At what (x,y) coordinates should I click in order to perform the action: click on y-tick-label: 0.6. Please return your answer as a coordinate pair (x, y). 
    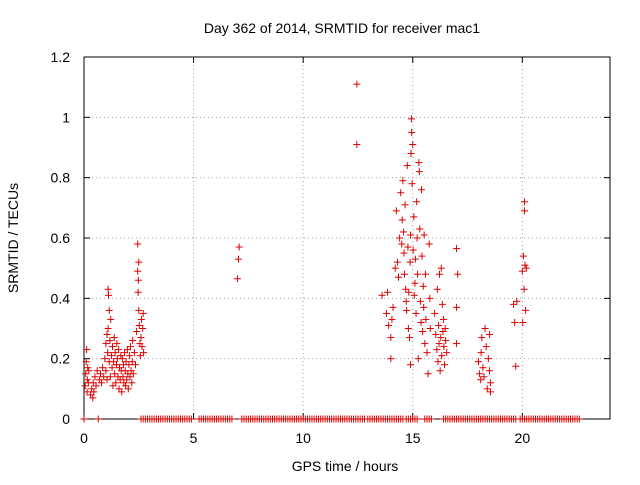
    Looking at the image, I should click on (61, 238).